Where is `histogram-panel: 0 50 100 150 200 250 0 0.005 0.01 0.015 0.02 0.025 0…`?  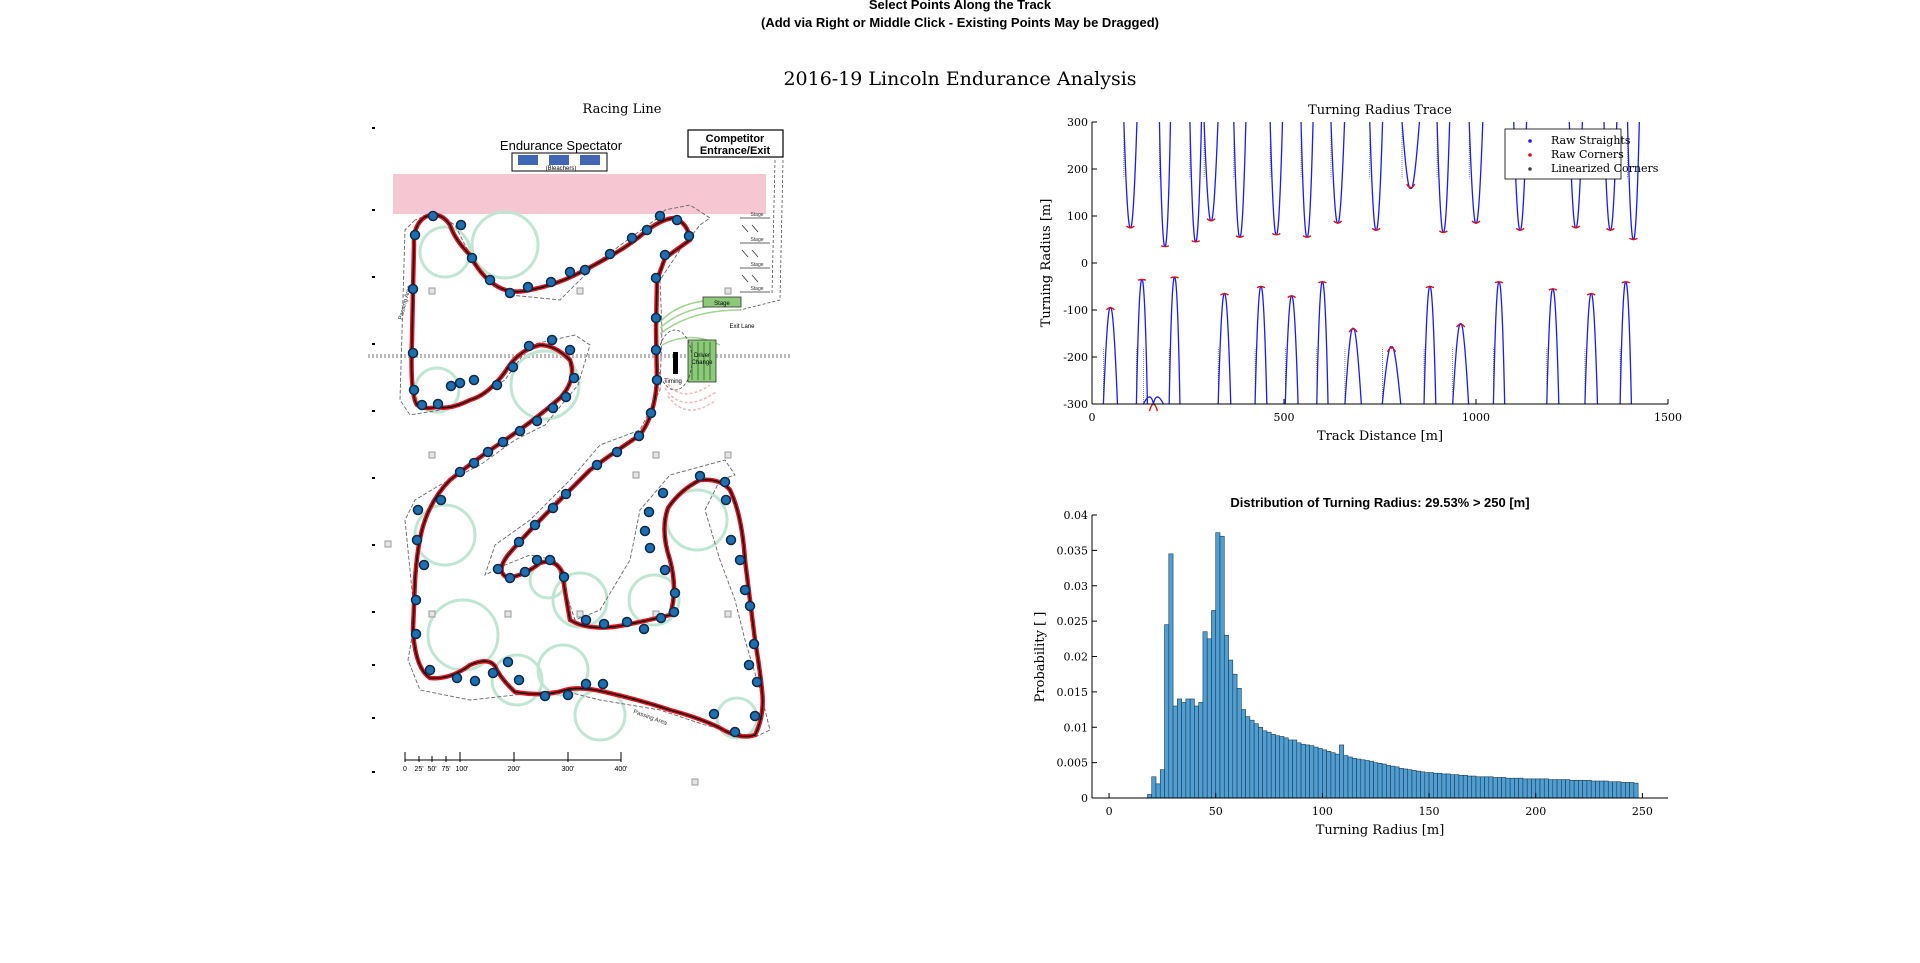 histogram-panel: 0 50 100 150 200 250 0 0.005 0.01 0.015 0.02 0.025 0… is located at coordinates (1350, 666).